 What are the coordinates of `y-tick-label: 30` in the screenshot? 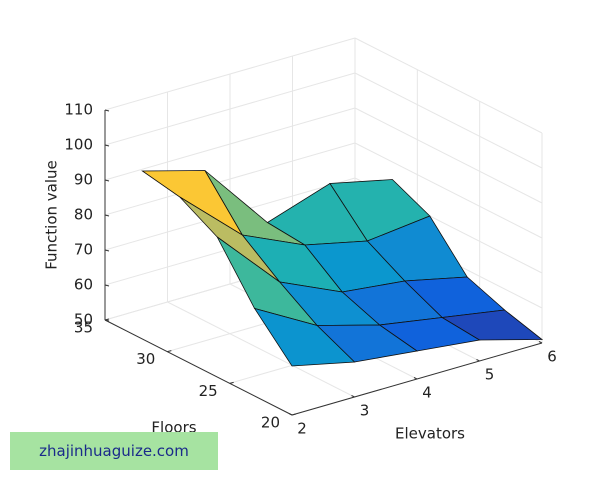 It's located at (145, 359).